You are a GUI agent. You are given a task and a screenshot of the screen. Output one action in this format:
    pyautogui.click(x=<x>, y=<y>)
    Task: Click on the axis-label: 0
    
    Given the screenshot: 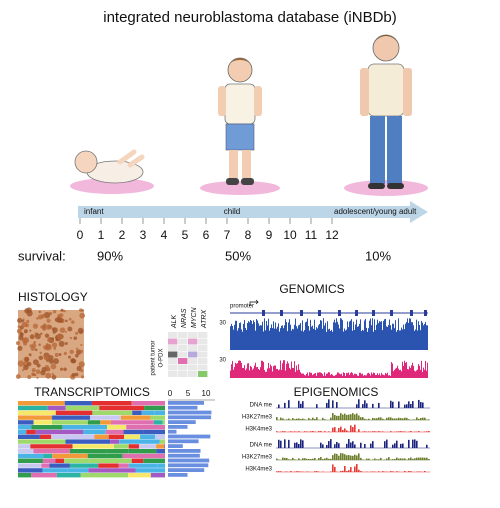 What is the action you would take?
    pyautogui.click(x=170, y=393)
    